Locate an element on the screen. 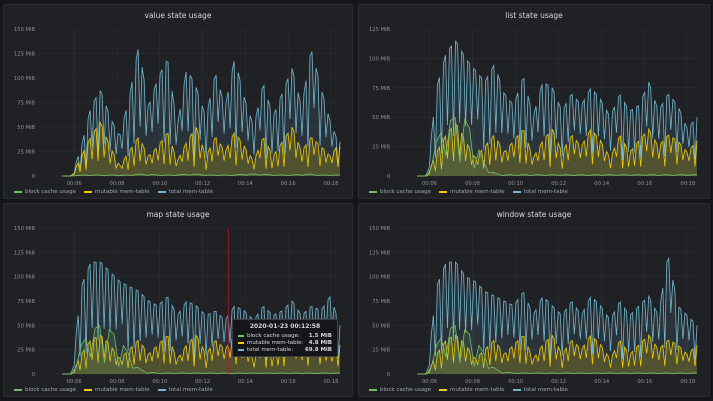 Image resolution: width=713 pixels, height=401 pixels. tooltip-label: block cache usage: is located at coordinates (273, 336).